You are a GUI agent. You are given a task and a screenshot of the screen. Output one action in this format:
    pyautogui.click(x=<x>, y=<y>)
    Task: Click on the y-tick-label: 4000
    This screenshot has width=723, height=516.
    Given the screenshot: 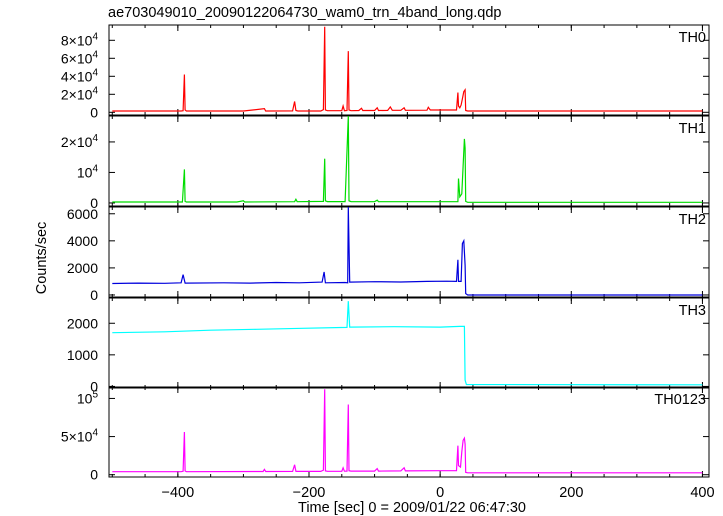 What is the action you would take?
    pyautogui.click(x=82, y=241)
    